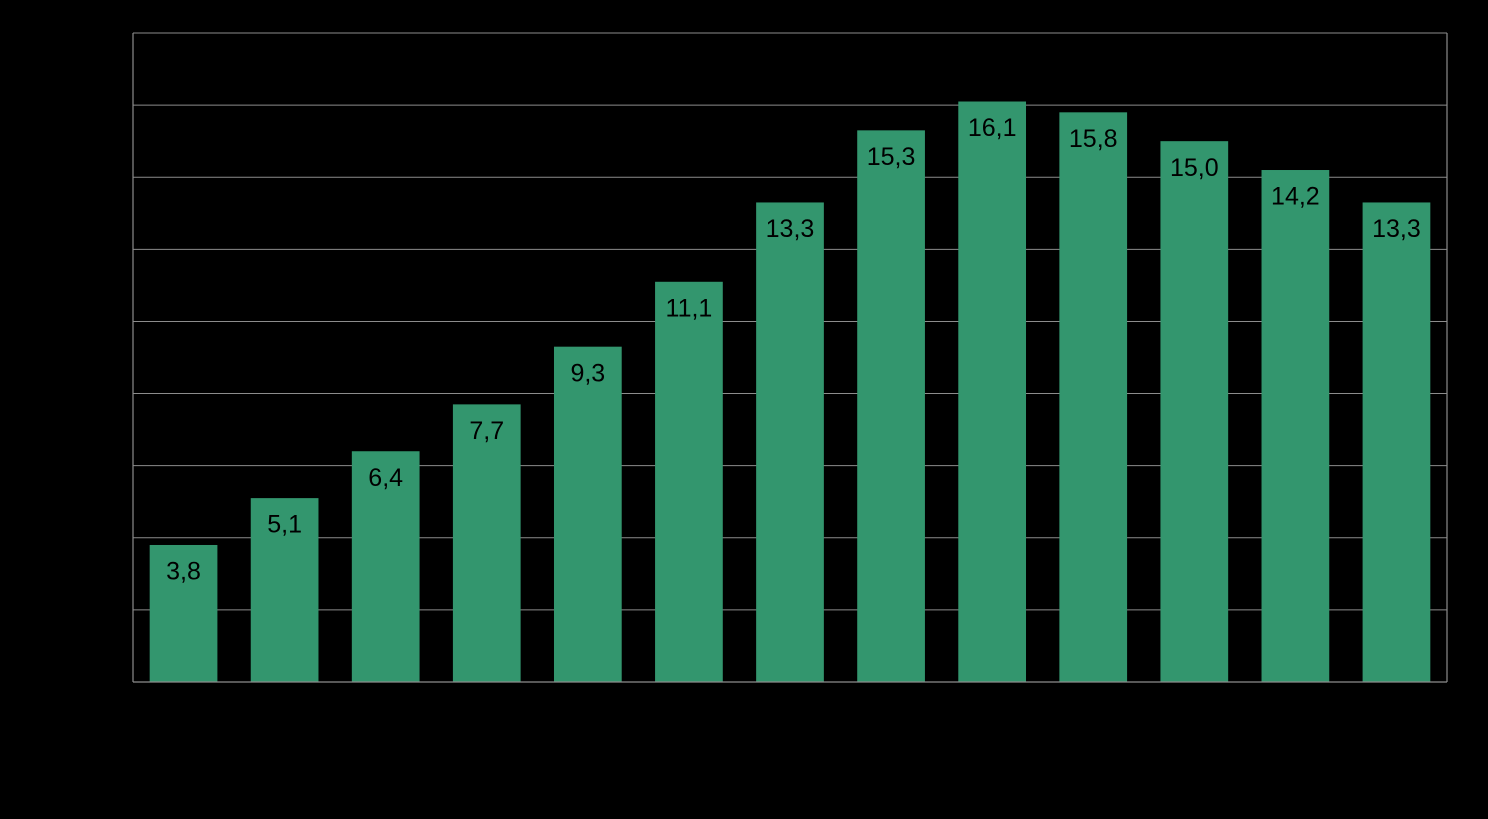 The height and width of the screenshot is (819, 1488). What do you see at coordinates (284, 525) in the screenshot?
I see `data-label: 5,1` at bounding box center [284, 525].